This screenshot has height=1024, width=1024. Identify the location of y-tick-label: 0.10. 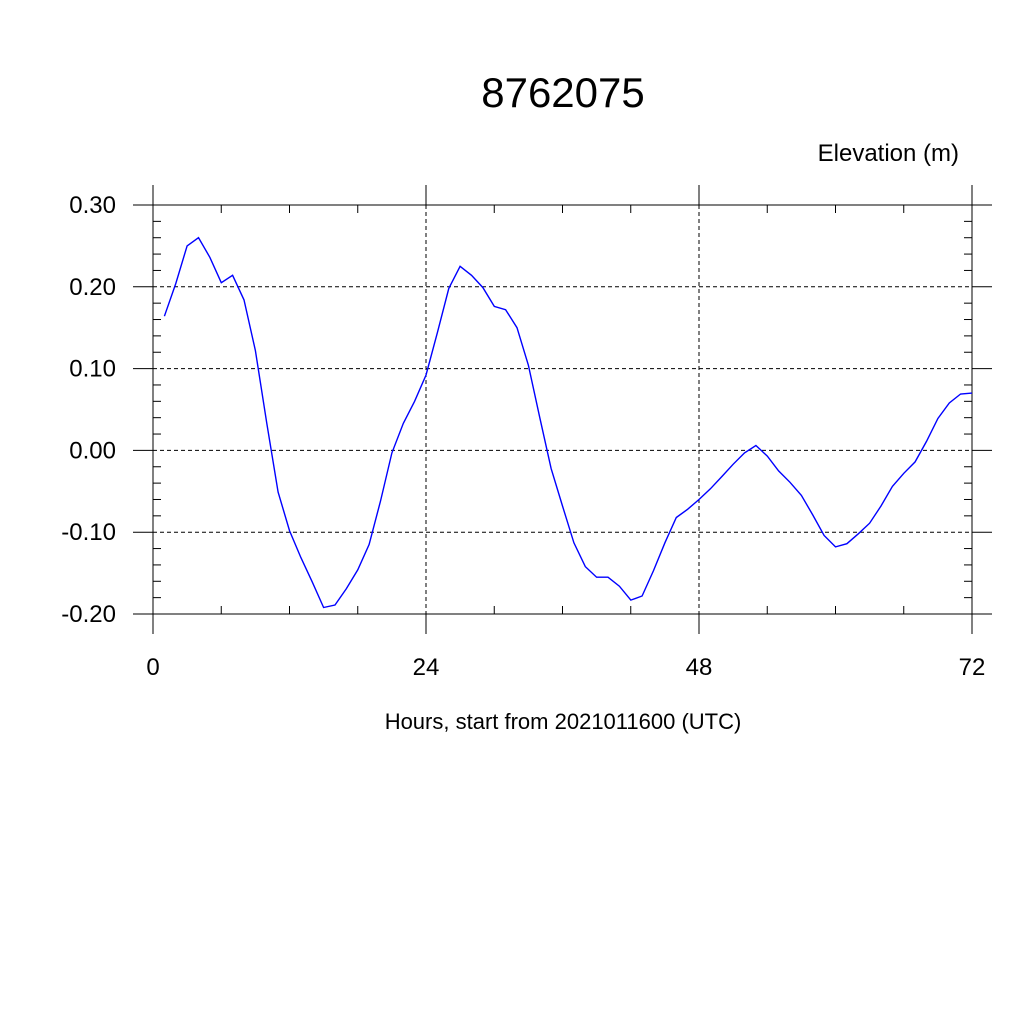
(92, 369).